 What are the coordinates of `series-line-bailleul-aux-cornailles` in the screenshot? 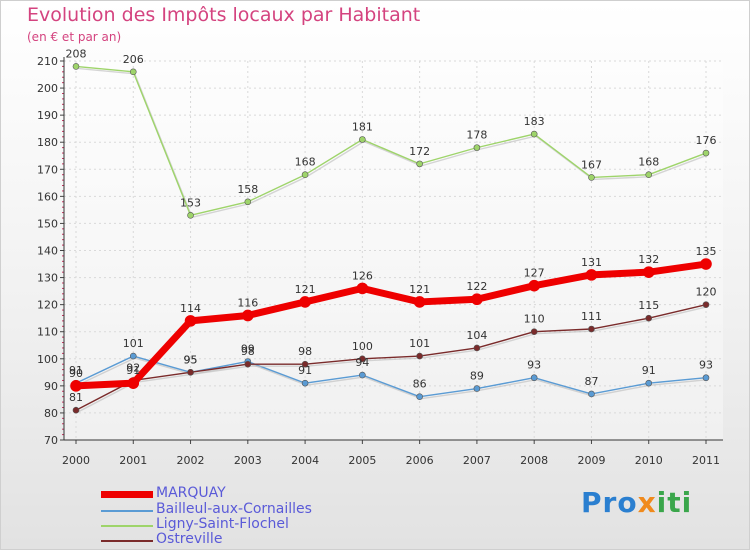 It's located at (391, 376).